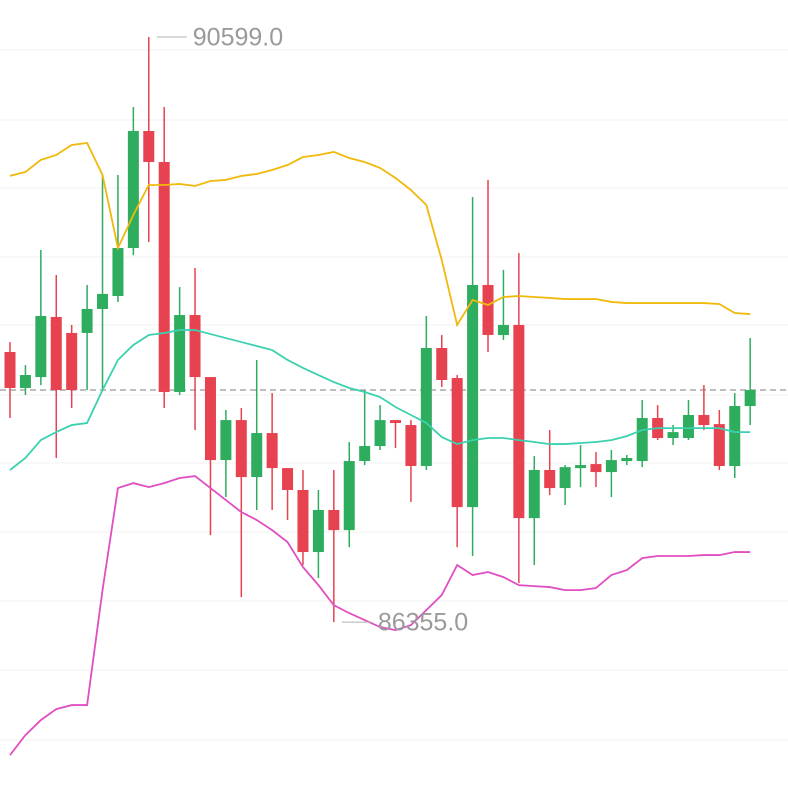  I want to click on annotation-label: 86355.0, so click(423, 623).